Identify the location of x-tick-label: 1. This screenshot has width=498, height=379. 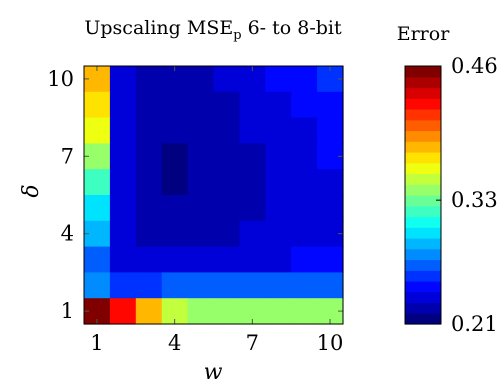
(96, 343).